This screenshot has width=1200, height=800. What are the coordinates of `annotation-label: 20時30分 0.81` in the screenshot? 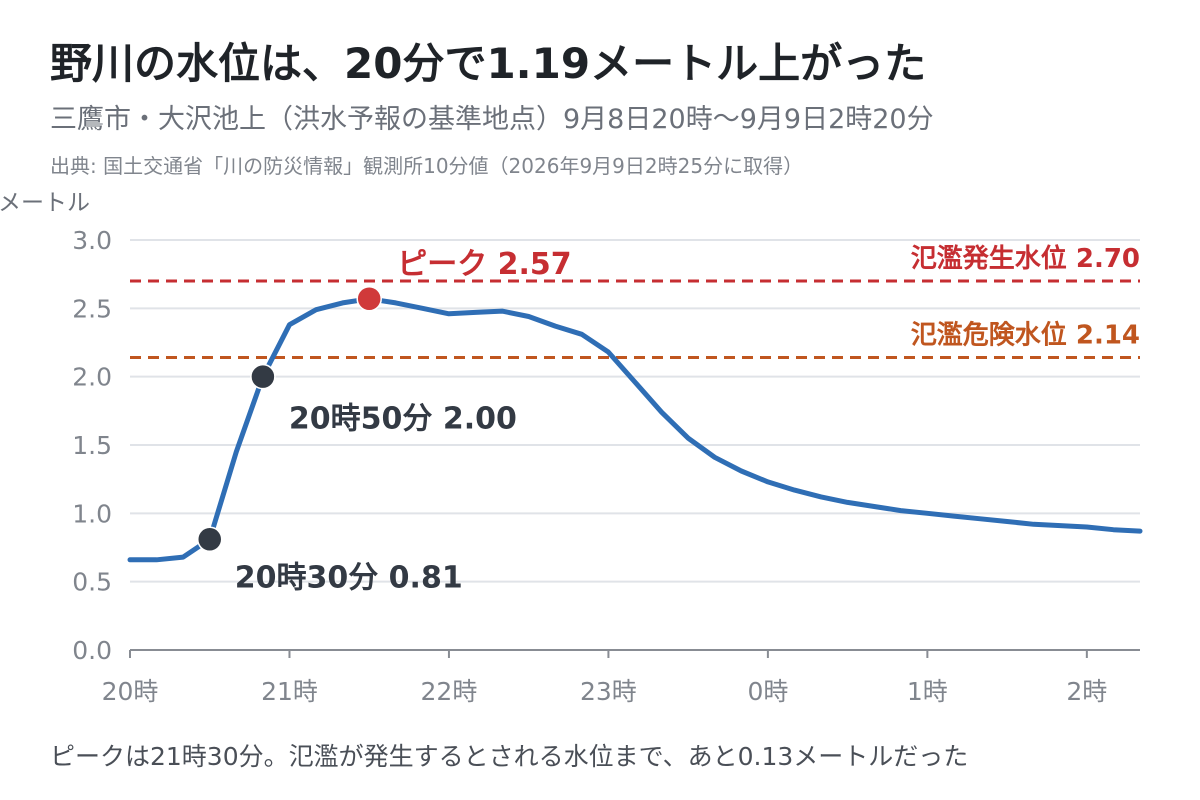 It's located at (349, 577).